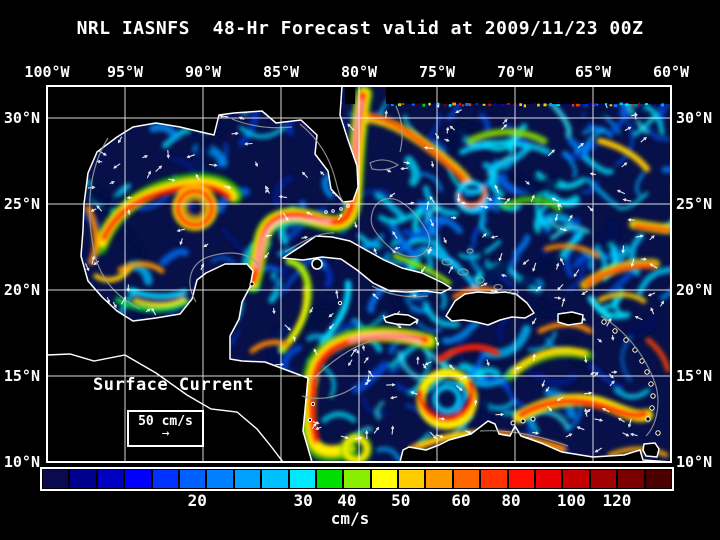 The image size is (720, 540). What do you see at coordinates (401, 500) in the screenshot?
I see `colorbar-tick-label: 50` at bounding box center [401, 500].